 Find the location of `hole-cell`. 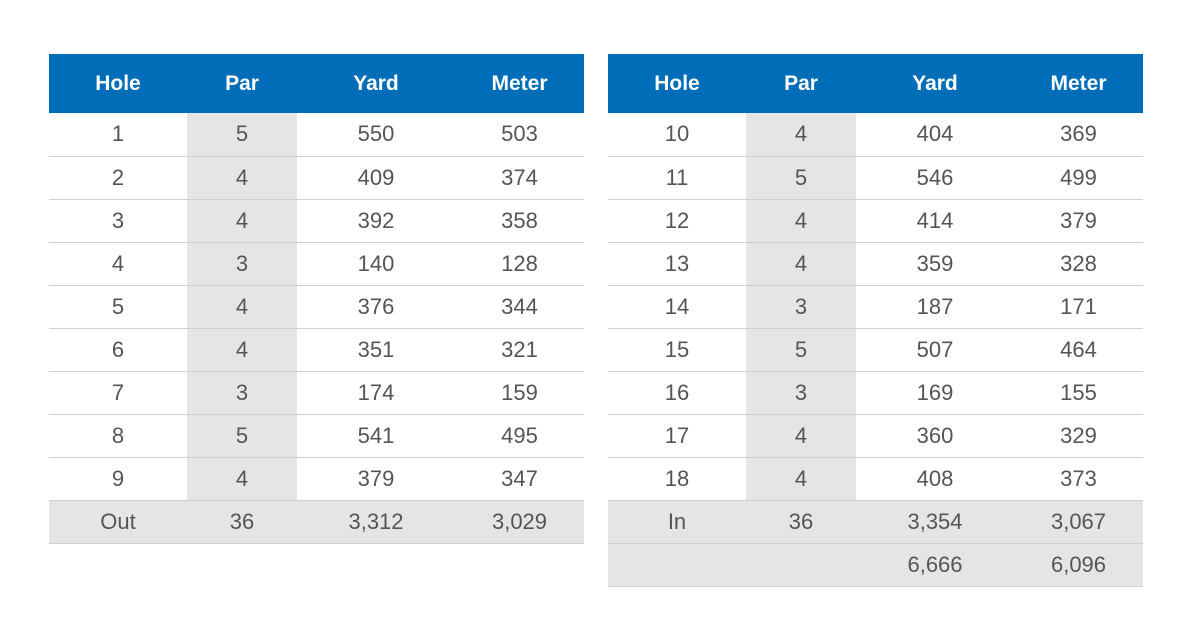

hole-cell is located at coordinates (677, 565).